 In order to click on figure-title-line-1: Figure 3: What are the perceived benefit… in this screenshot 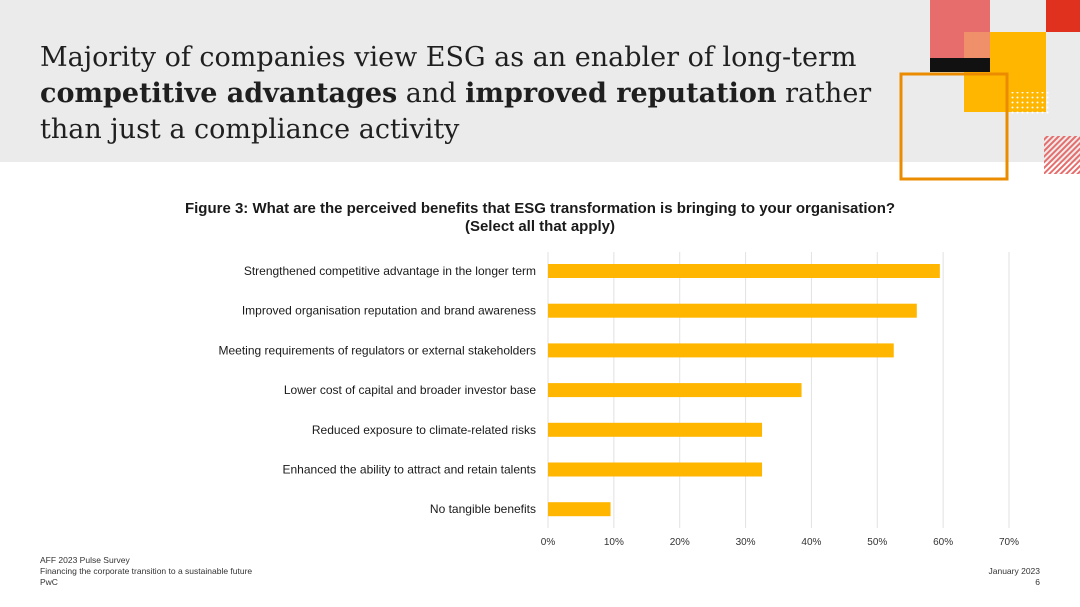, I will do `click(540, 208)`.